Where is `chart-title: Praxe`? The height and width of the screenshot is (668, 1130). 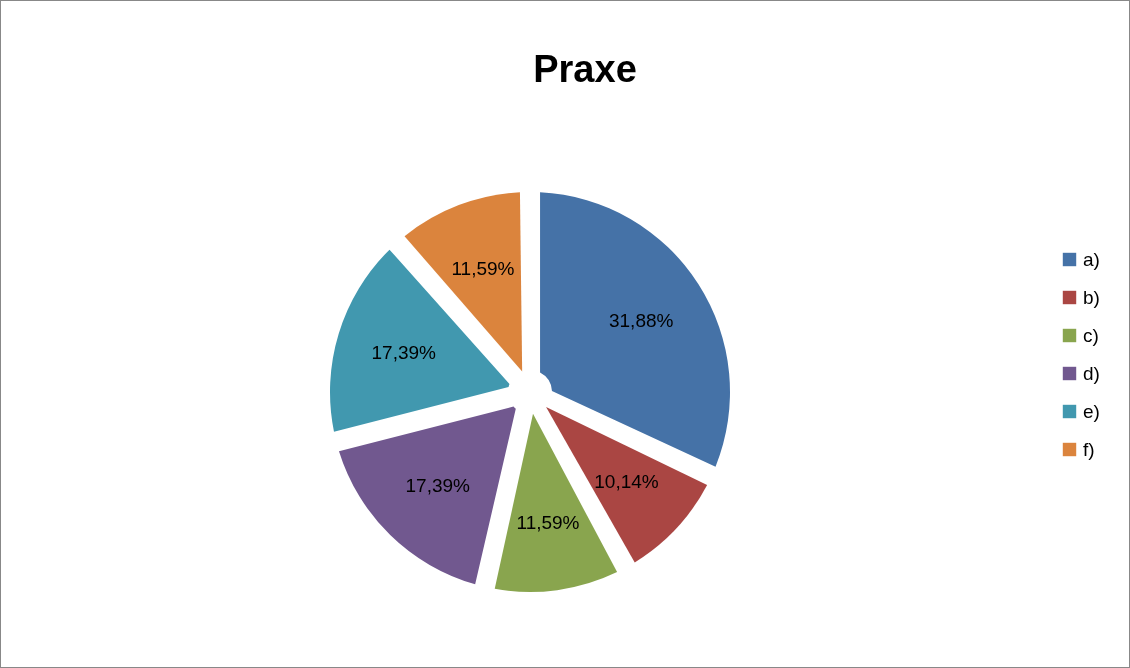 chart-title: Praxe is located at coordinates (585, 69).